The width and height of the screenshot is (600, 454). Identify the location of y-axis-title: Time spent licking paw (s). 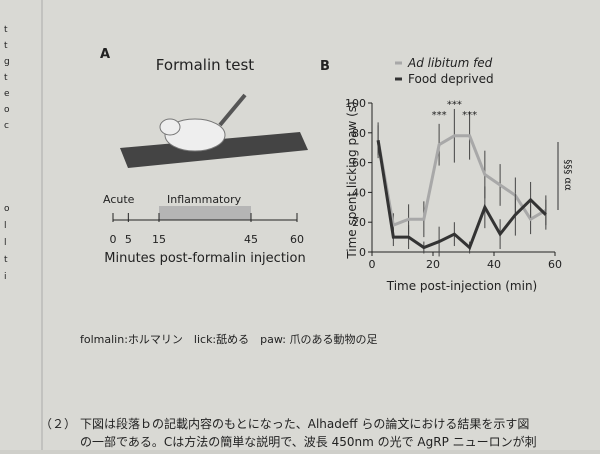
(352, 180).